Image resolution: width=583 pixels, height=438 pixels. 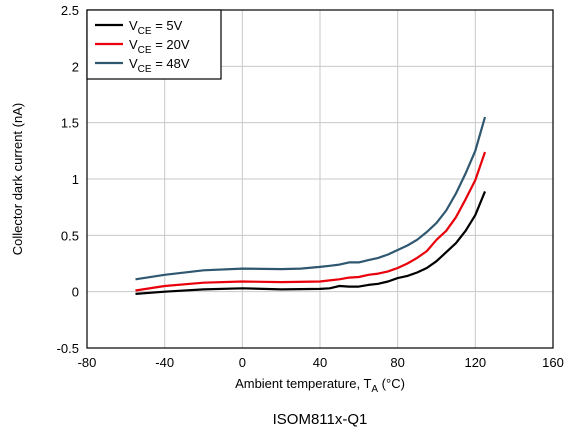 I want to click on y-tick-label: 1, so click(x=75, y=179).